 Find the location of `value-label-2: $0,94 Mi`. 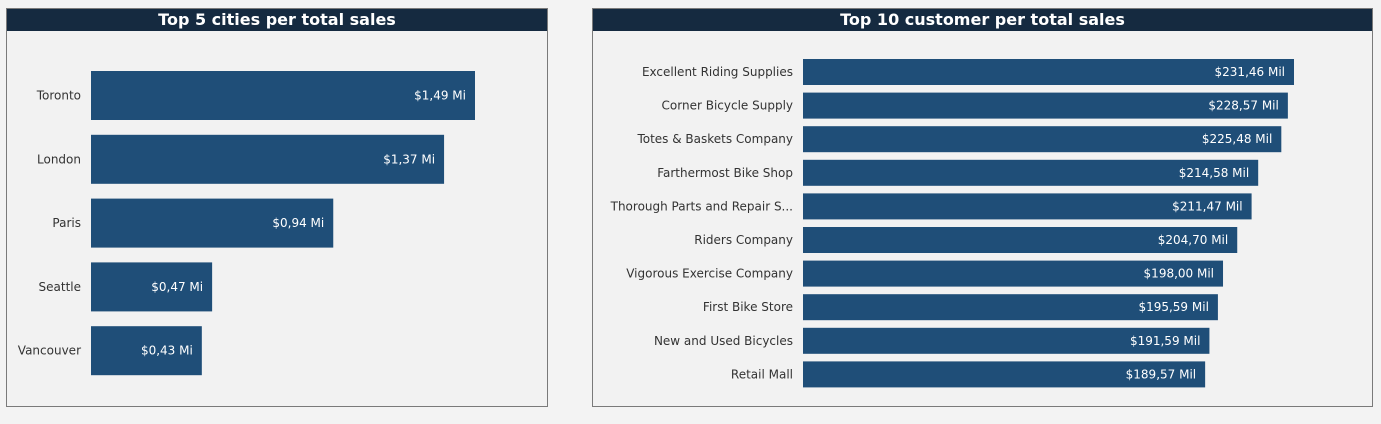

value-label-2: $0,94 Mi is located at coordinates (298, 223).